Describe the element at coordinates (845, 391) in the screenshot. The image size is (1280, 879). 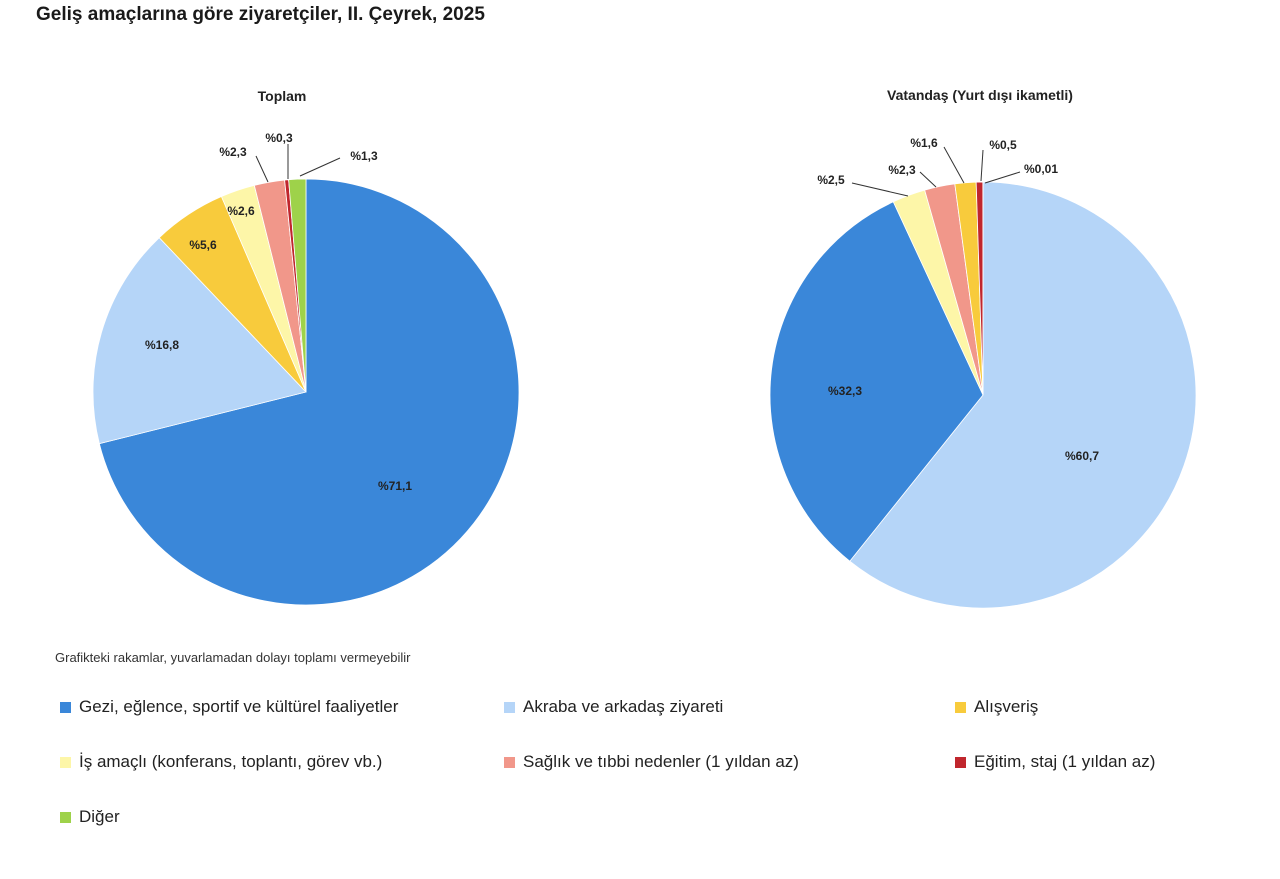
I see `slice-label: %32,3` at that location.